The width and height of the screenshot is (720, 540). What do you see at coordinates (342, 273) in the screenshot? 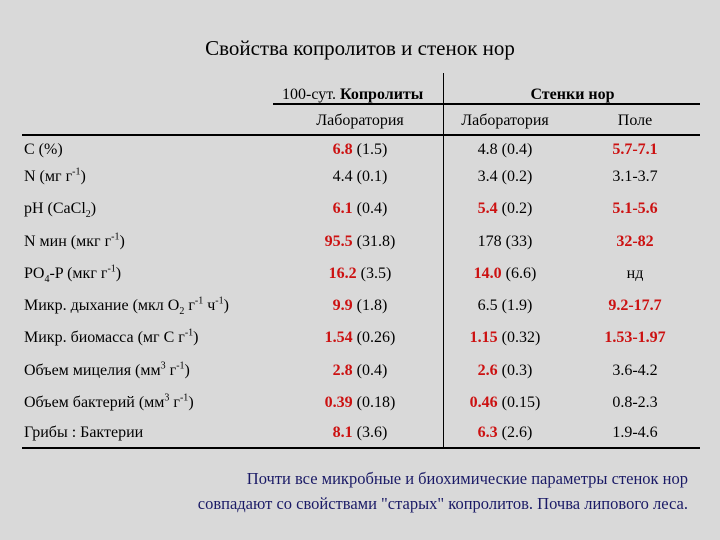
I see `cell-value: 16.2` at bounding box center [342, 273].